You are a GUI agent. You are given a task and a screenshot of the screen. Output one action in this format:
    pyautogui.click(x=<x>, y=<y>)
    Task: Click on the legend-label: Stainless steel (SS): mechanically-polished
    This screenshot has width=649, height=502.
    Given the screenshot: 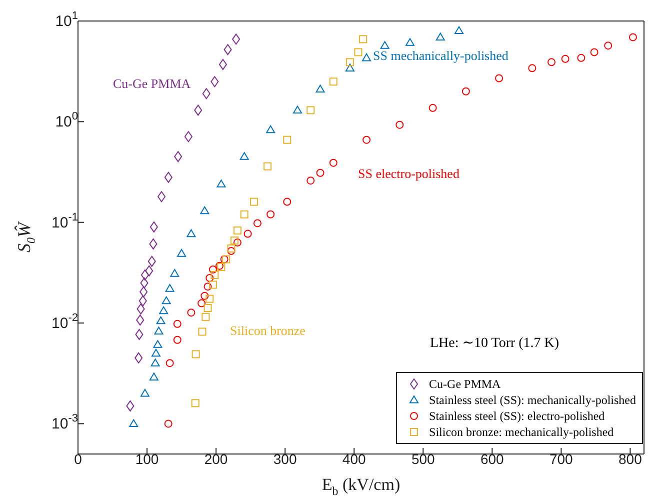 What is the action you would take?
    pyautogui.click(x=532, y=400)
    